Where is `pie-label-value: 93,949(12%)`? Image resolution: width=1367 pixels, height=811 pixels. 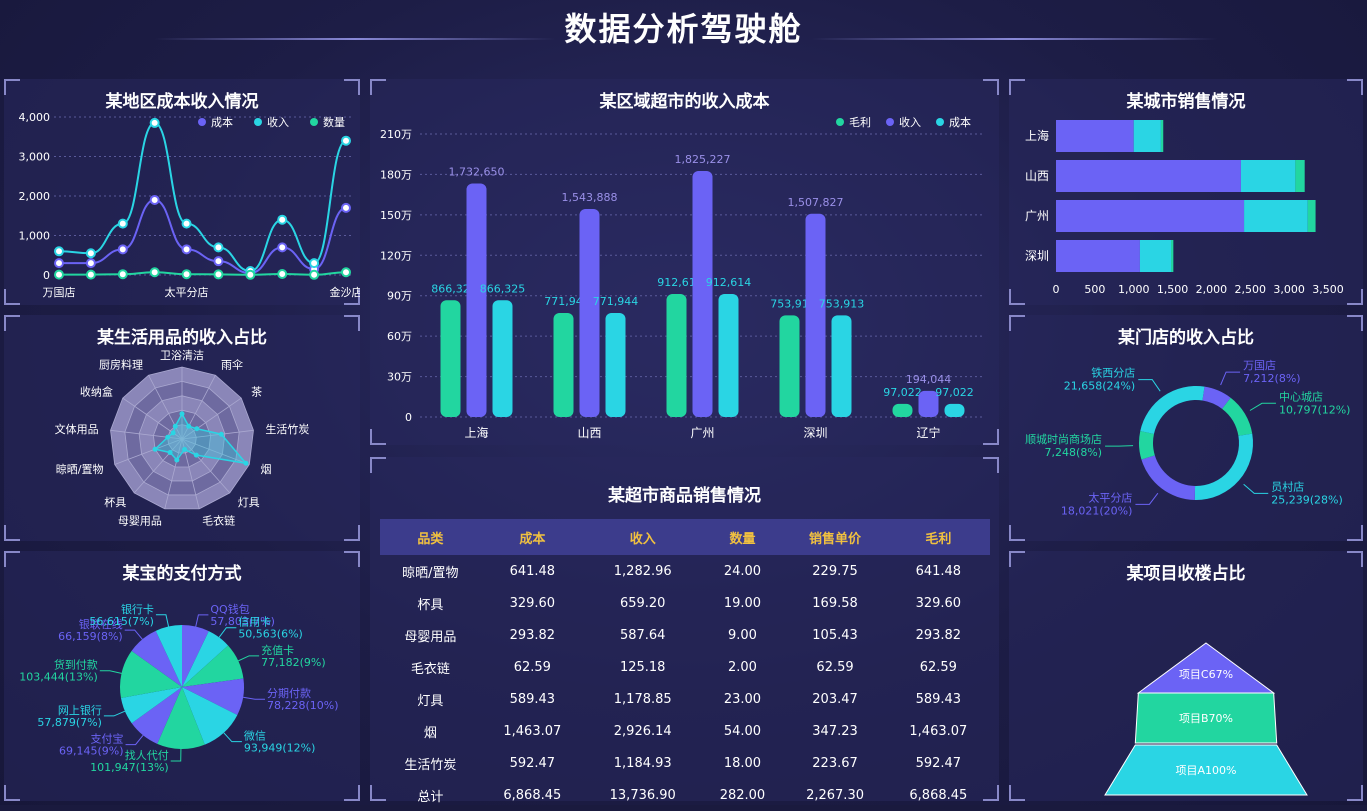
pie-label-value: 93,949(12%) is located at coordinates (280, 748).